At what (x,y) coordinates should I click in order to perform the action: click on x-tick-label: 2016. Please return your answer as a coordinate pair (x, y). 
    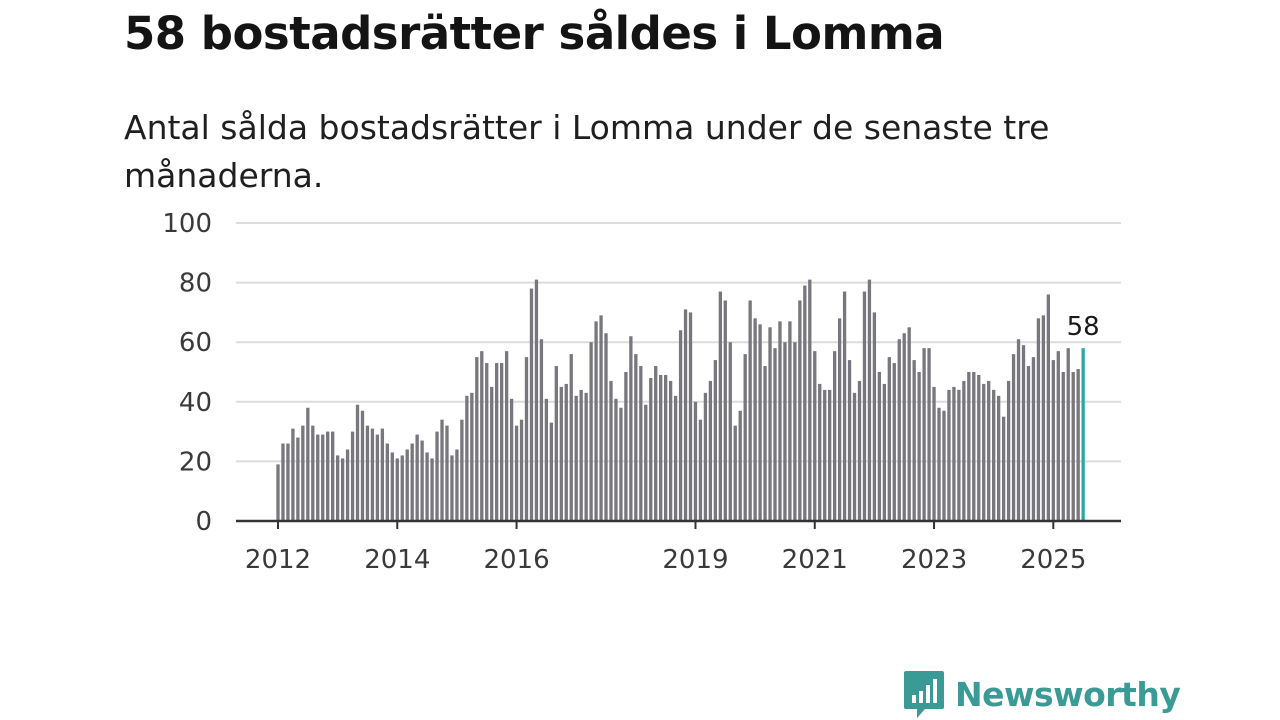
    Looking at the image, I should click on (516, 560).